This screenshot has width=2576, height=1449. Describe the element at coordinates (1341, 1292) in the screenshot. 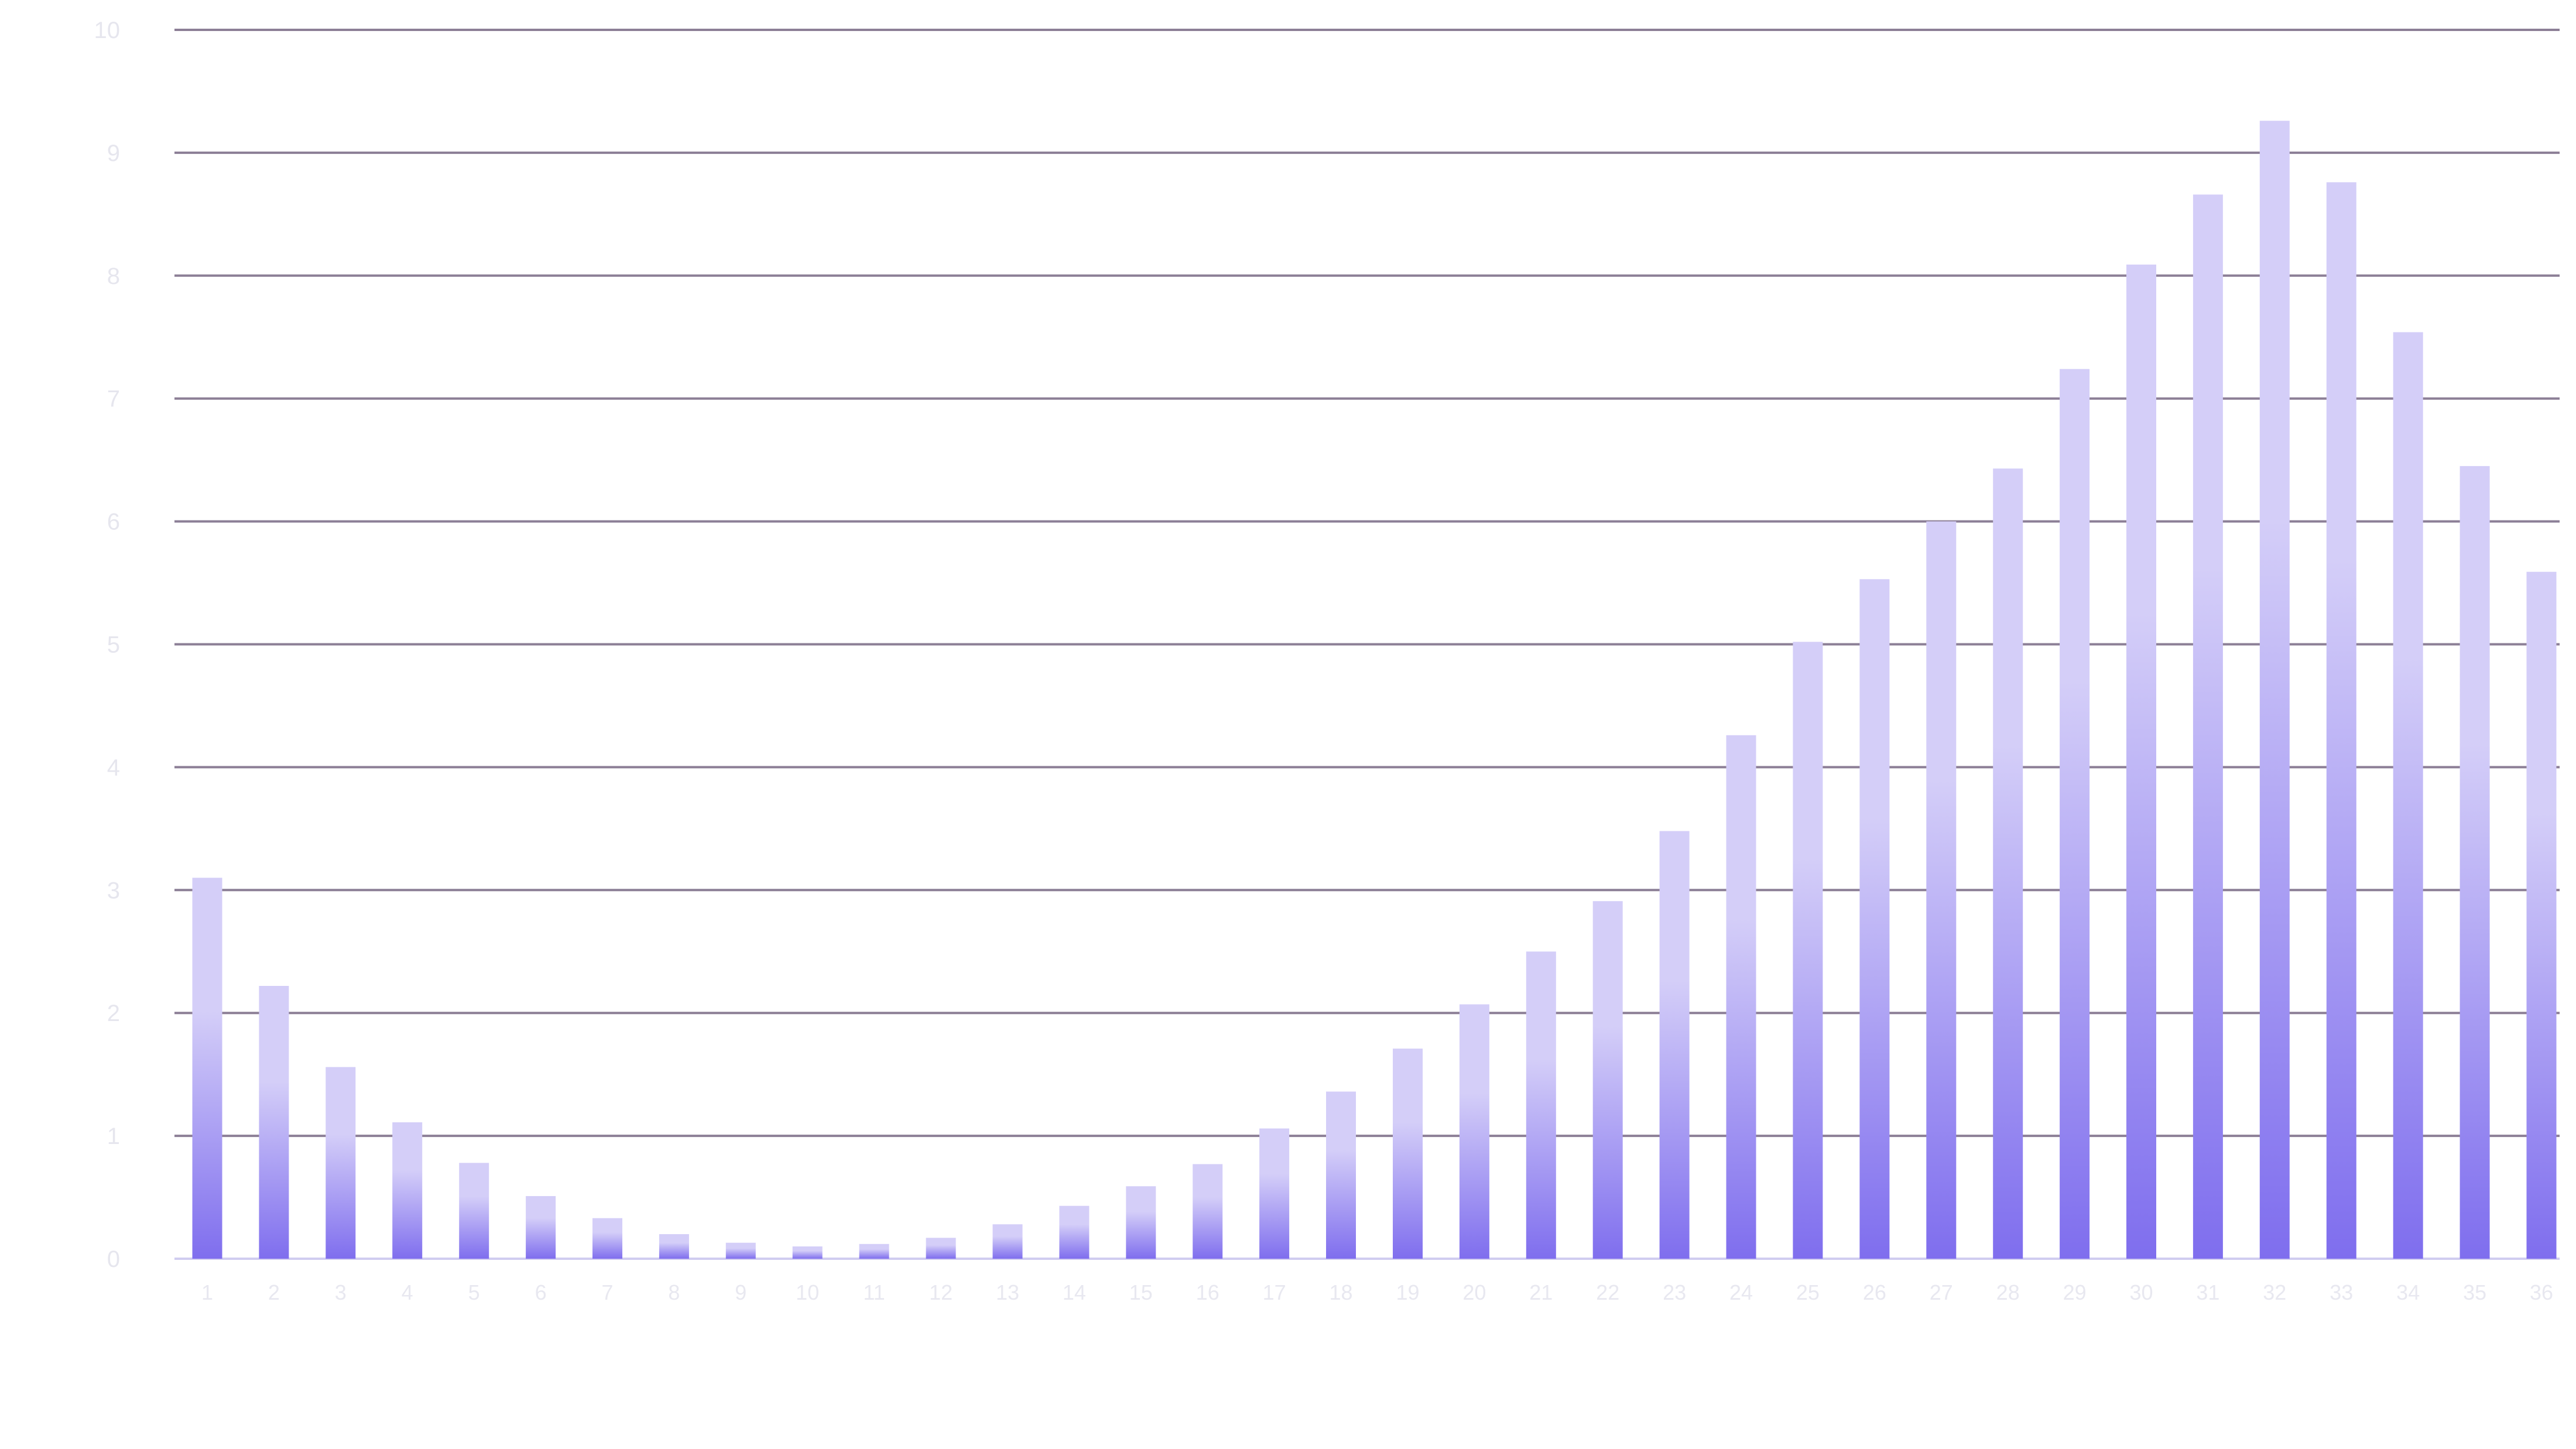

I see `x-tick-label: 18` at that location.